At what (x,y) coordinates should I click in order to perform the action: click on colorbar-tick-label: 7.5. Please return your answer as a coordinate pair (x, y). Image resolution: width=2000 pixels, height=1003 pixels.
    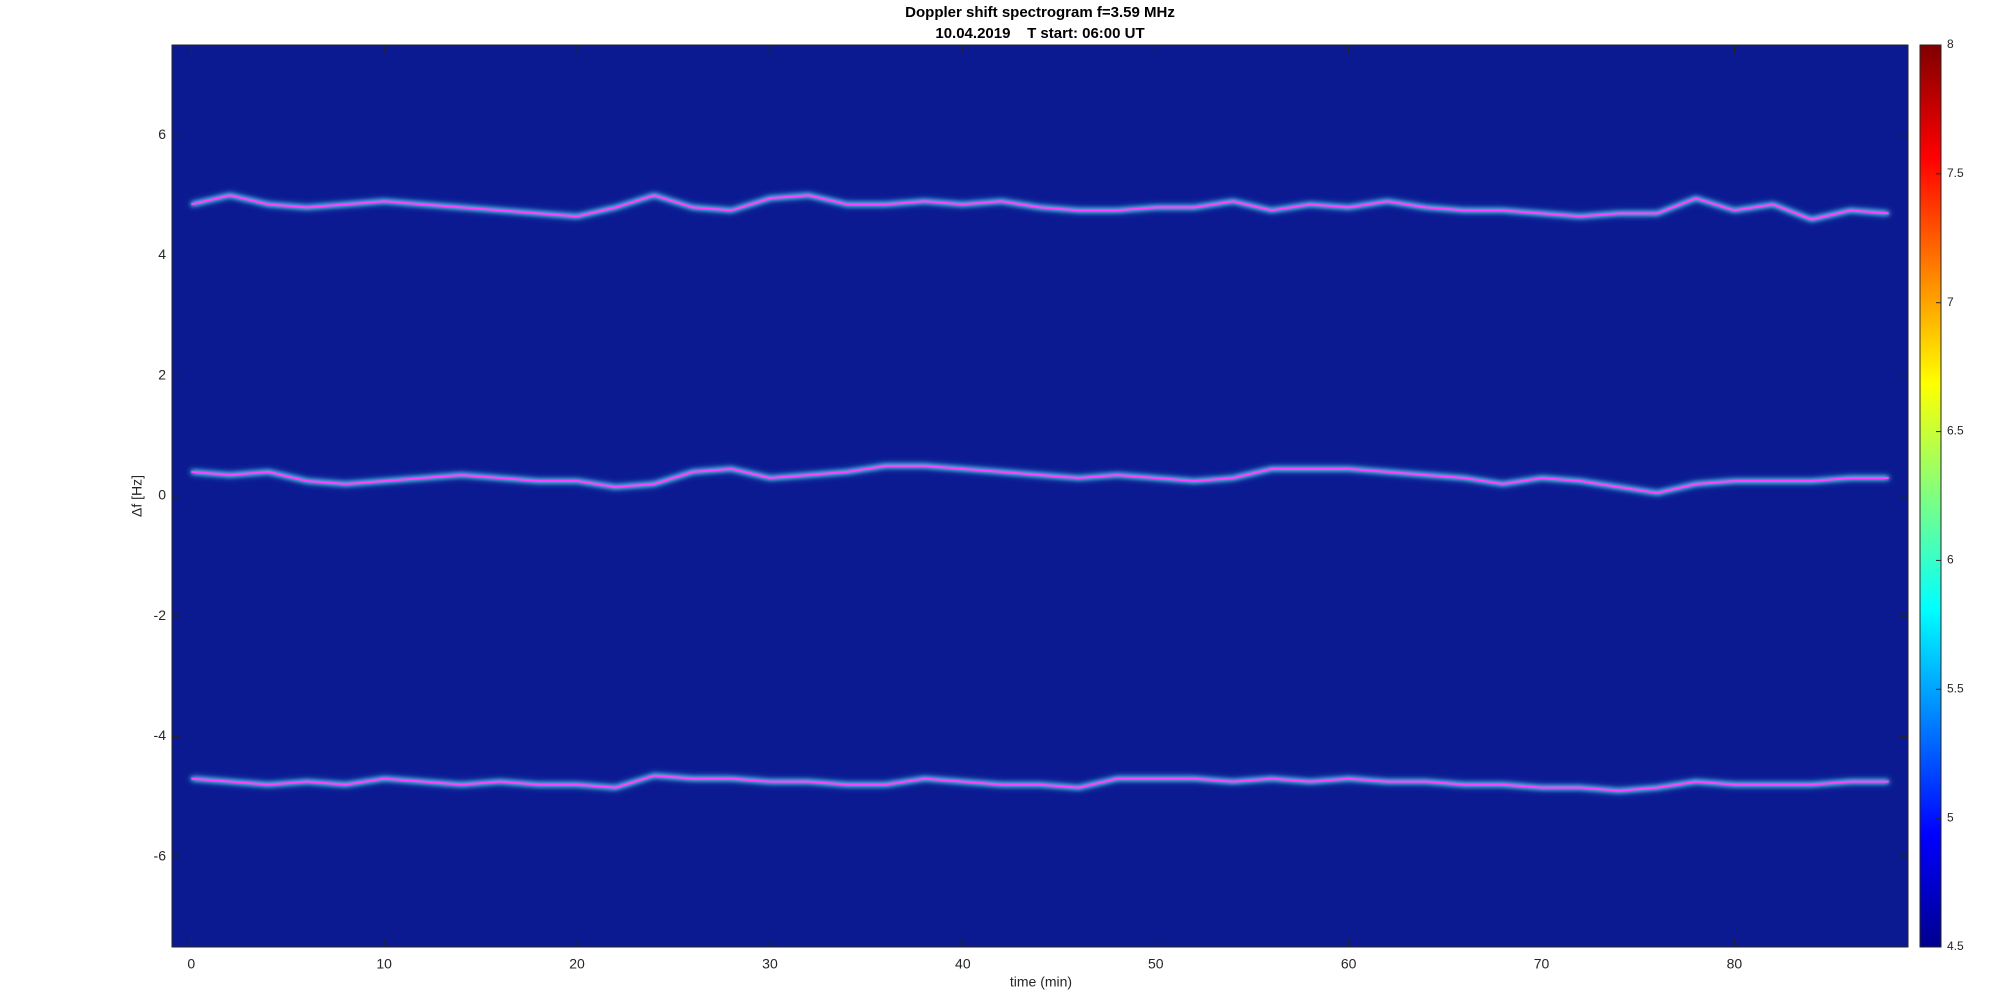
    Looking at the image, I should click on (1955, 173).